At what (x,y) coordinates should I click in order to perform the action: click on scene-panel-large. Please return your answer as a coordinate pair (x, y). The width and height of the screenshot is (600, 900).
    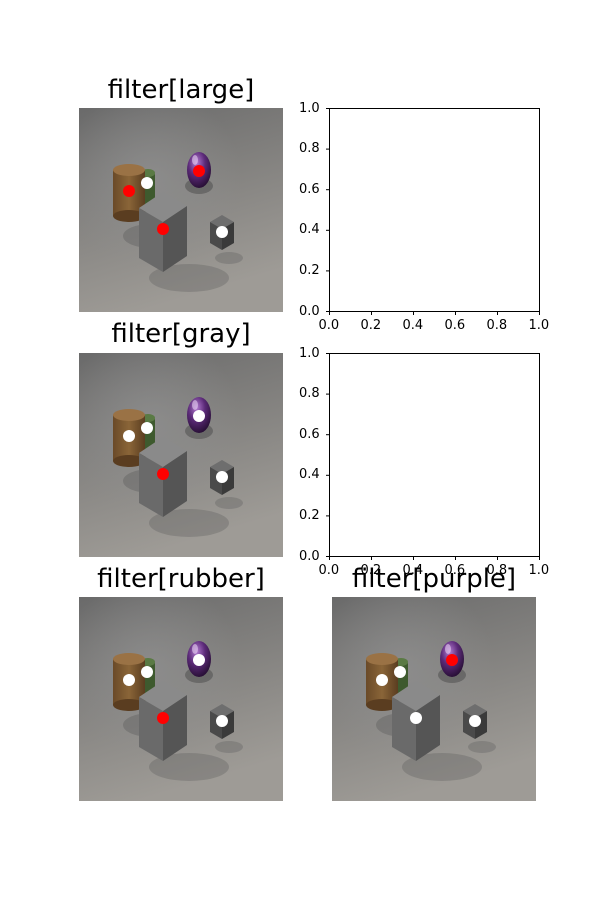
    Looking at the image, I should click on (181, 210).